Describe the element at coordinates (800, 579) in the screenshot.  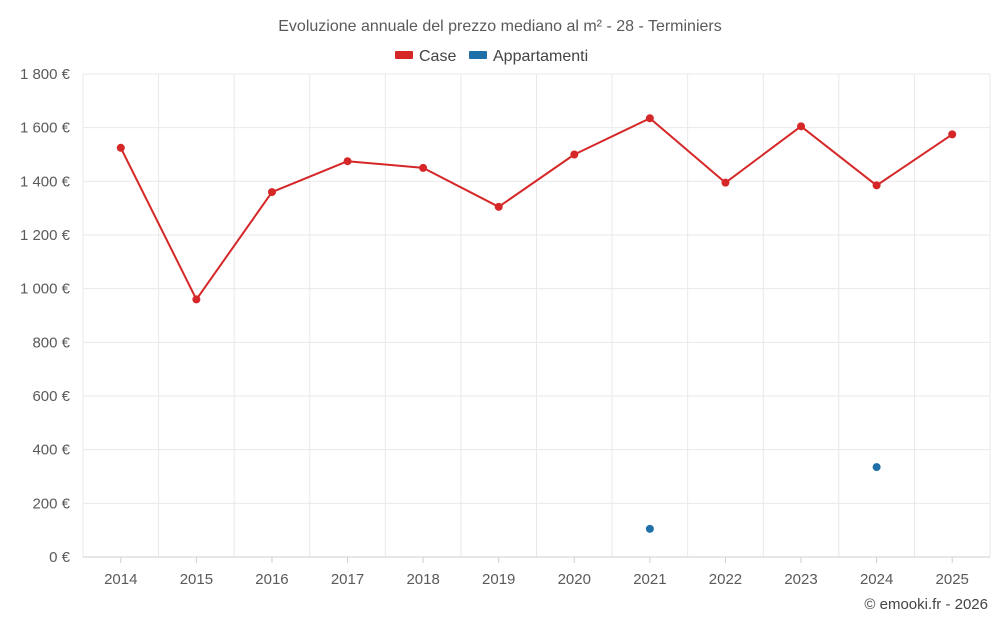
I see `x-tick-label: 2023` at that location.